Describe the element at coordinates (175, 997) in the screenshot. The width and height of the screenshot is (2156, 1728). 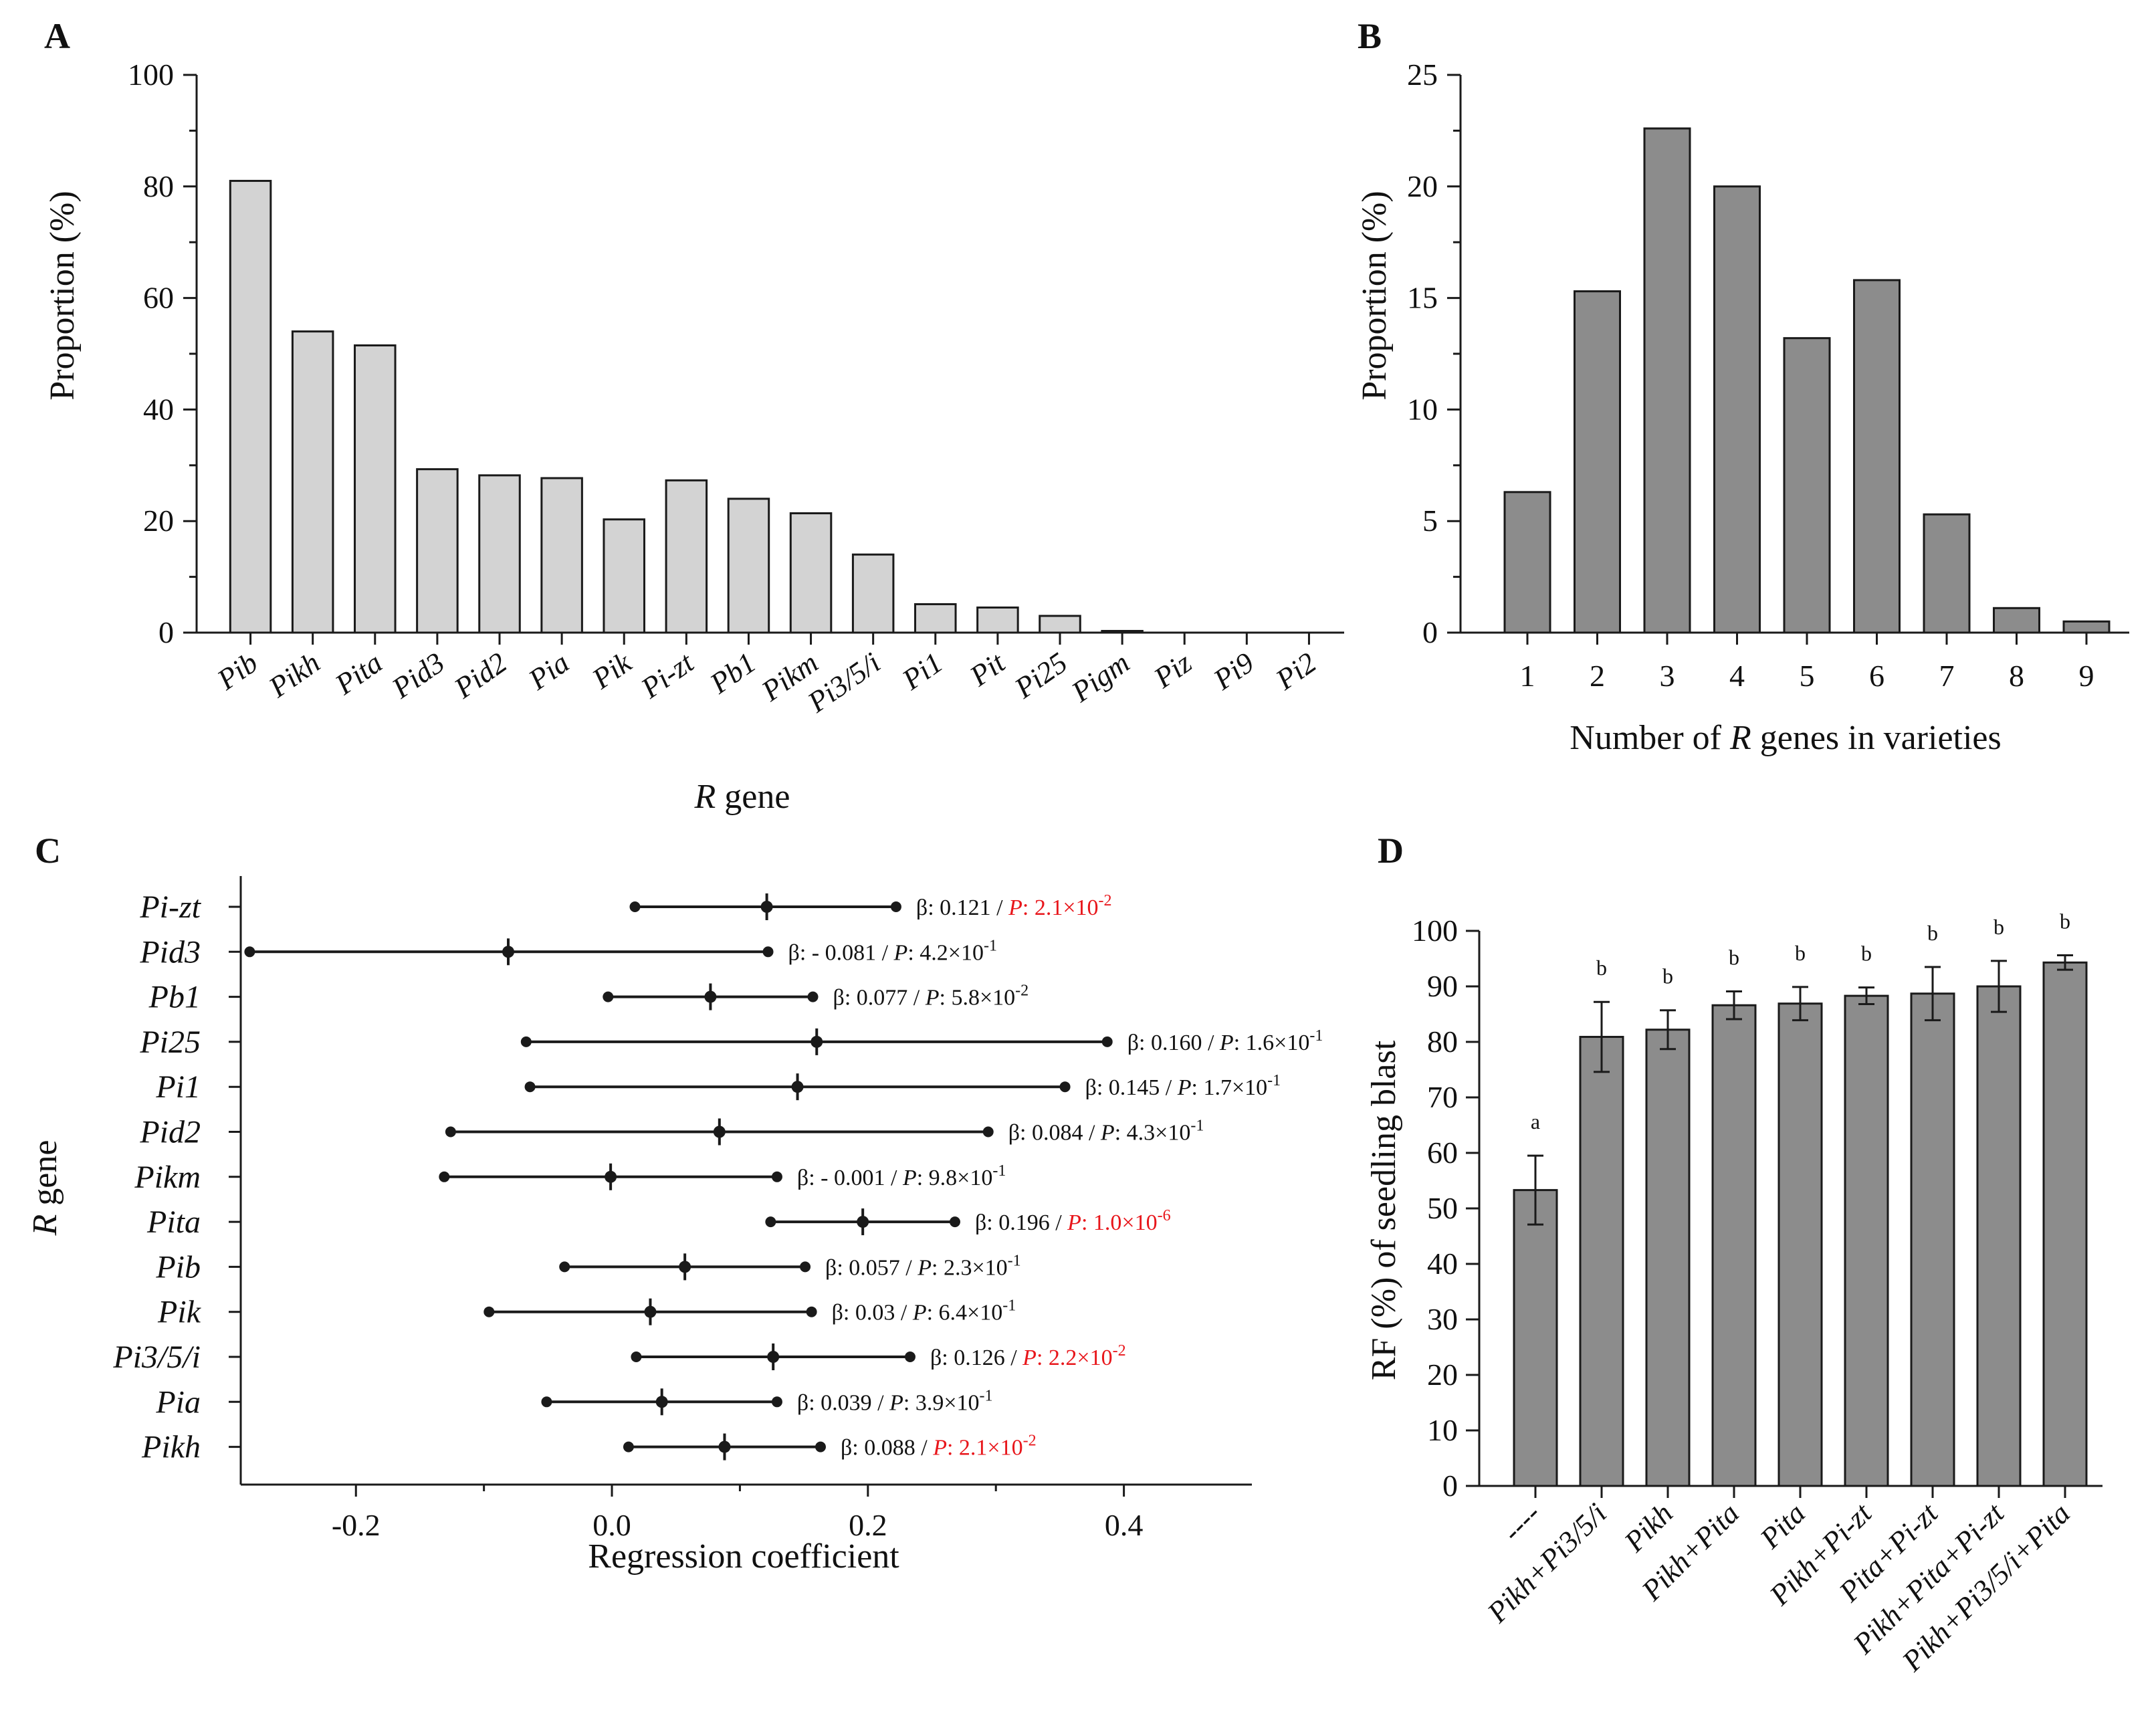
I see `panel-c-ytick-label: Pb1` at that location.